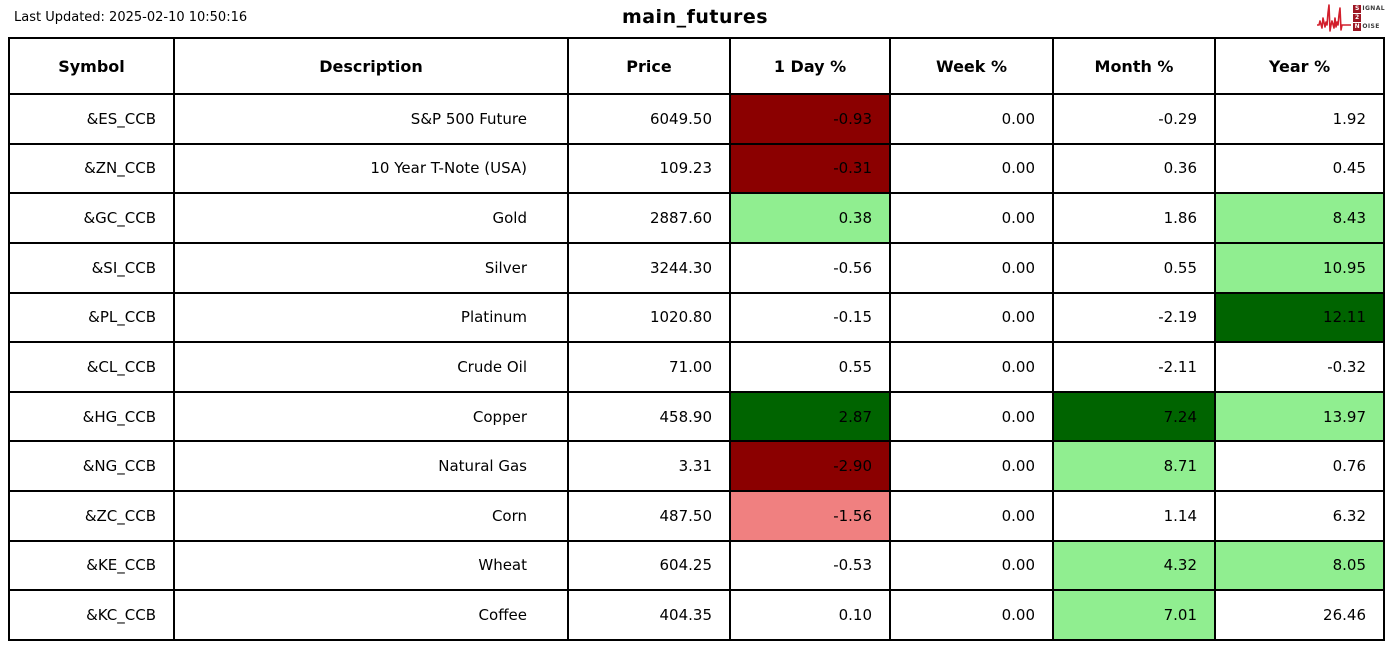  Describe the element at coordinates (91, 317) in the screenshot. I see `cell-symbol: &PL_CCB` at that location.